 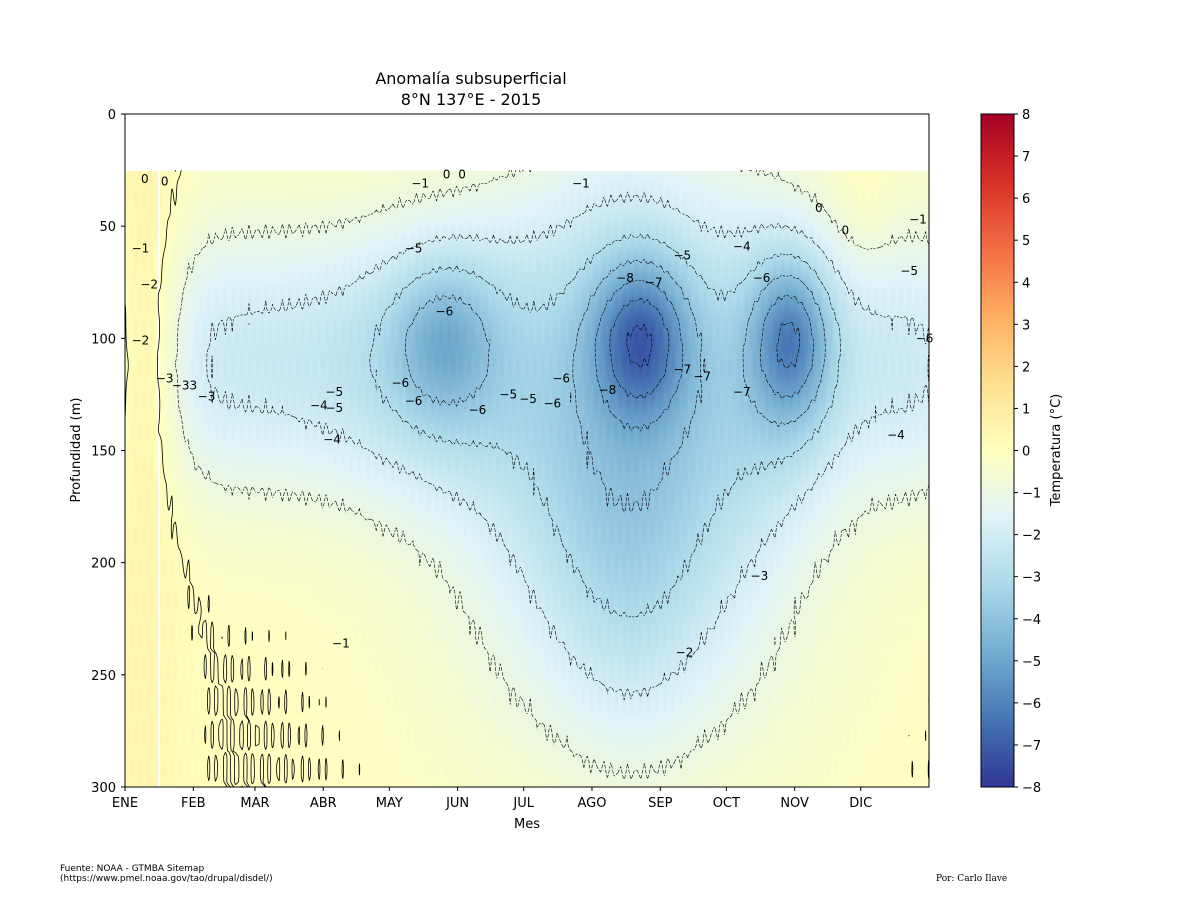 I want to click on y-axis-label: Profundidad (m), so click(x=76, y=450).